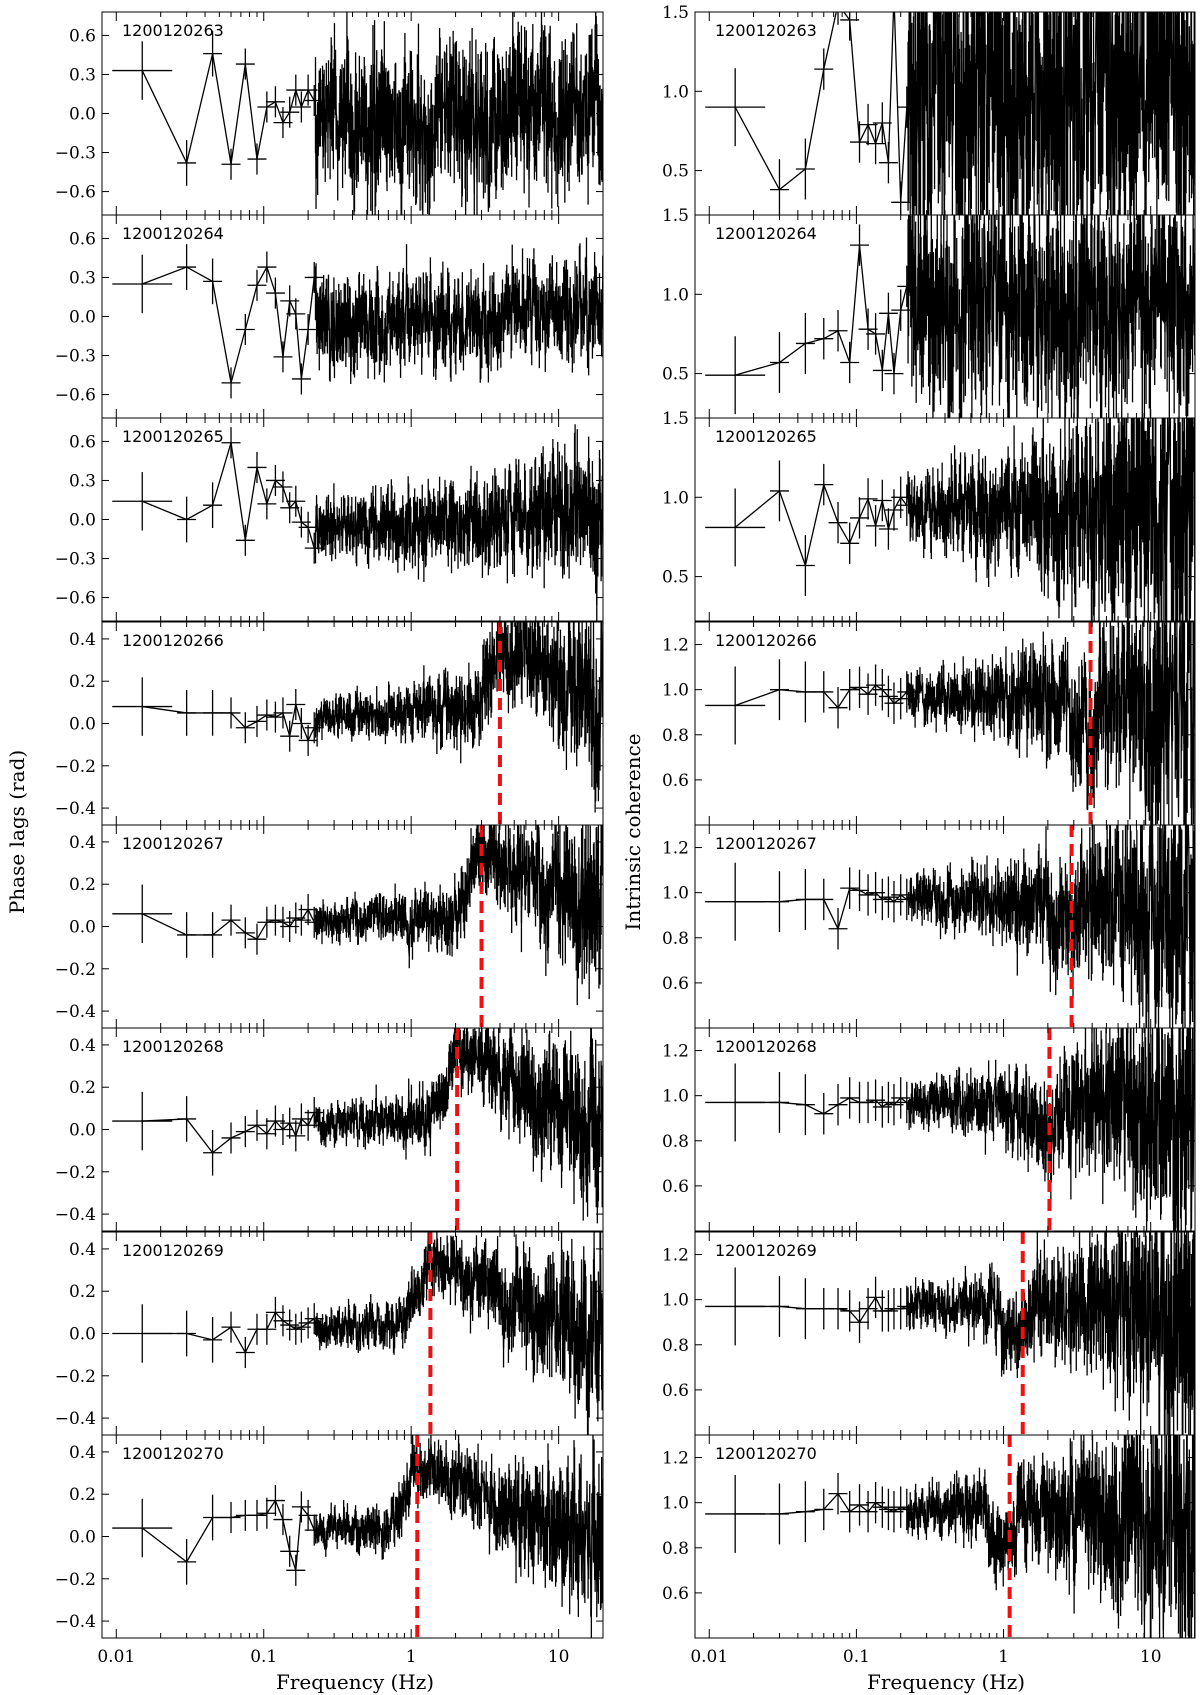 The height and width of the screenshot is (1695, 1200). Describe the element at coordinates (766, 436) in the screenshot. I see `obsid-label: 1200120265` at that location.